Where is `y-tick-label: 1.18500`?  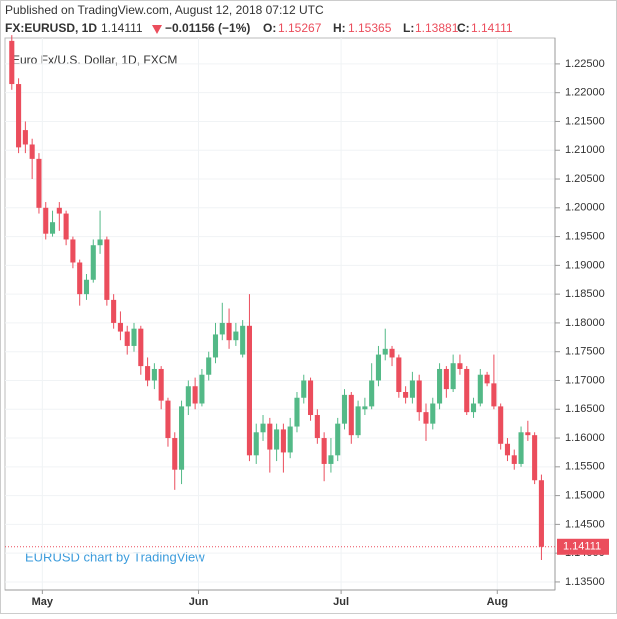
y-tick-label: 1.18500 is located at coordinates (585, 294).